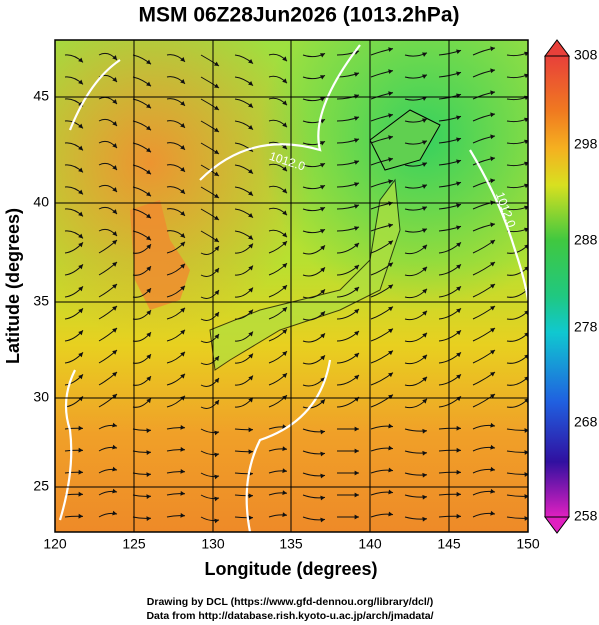  What do you see at coordinates (557, 286) in the screenshot?
I see `colorbar` at bounding box center [557, 286].